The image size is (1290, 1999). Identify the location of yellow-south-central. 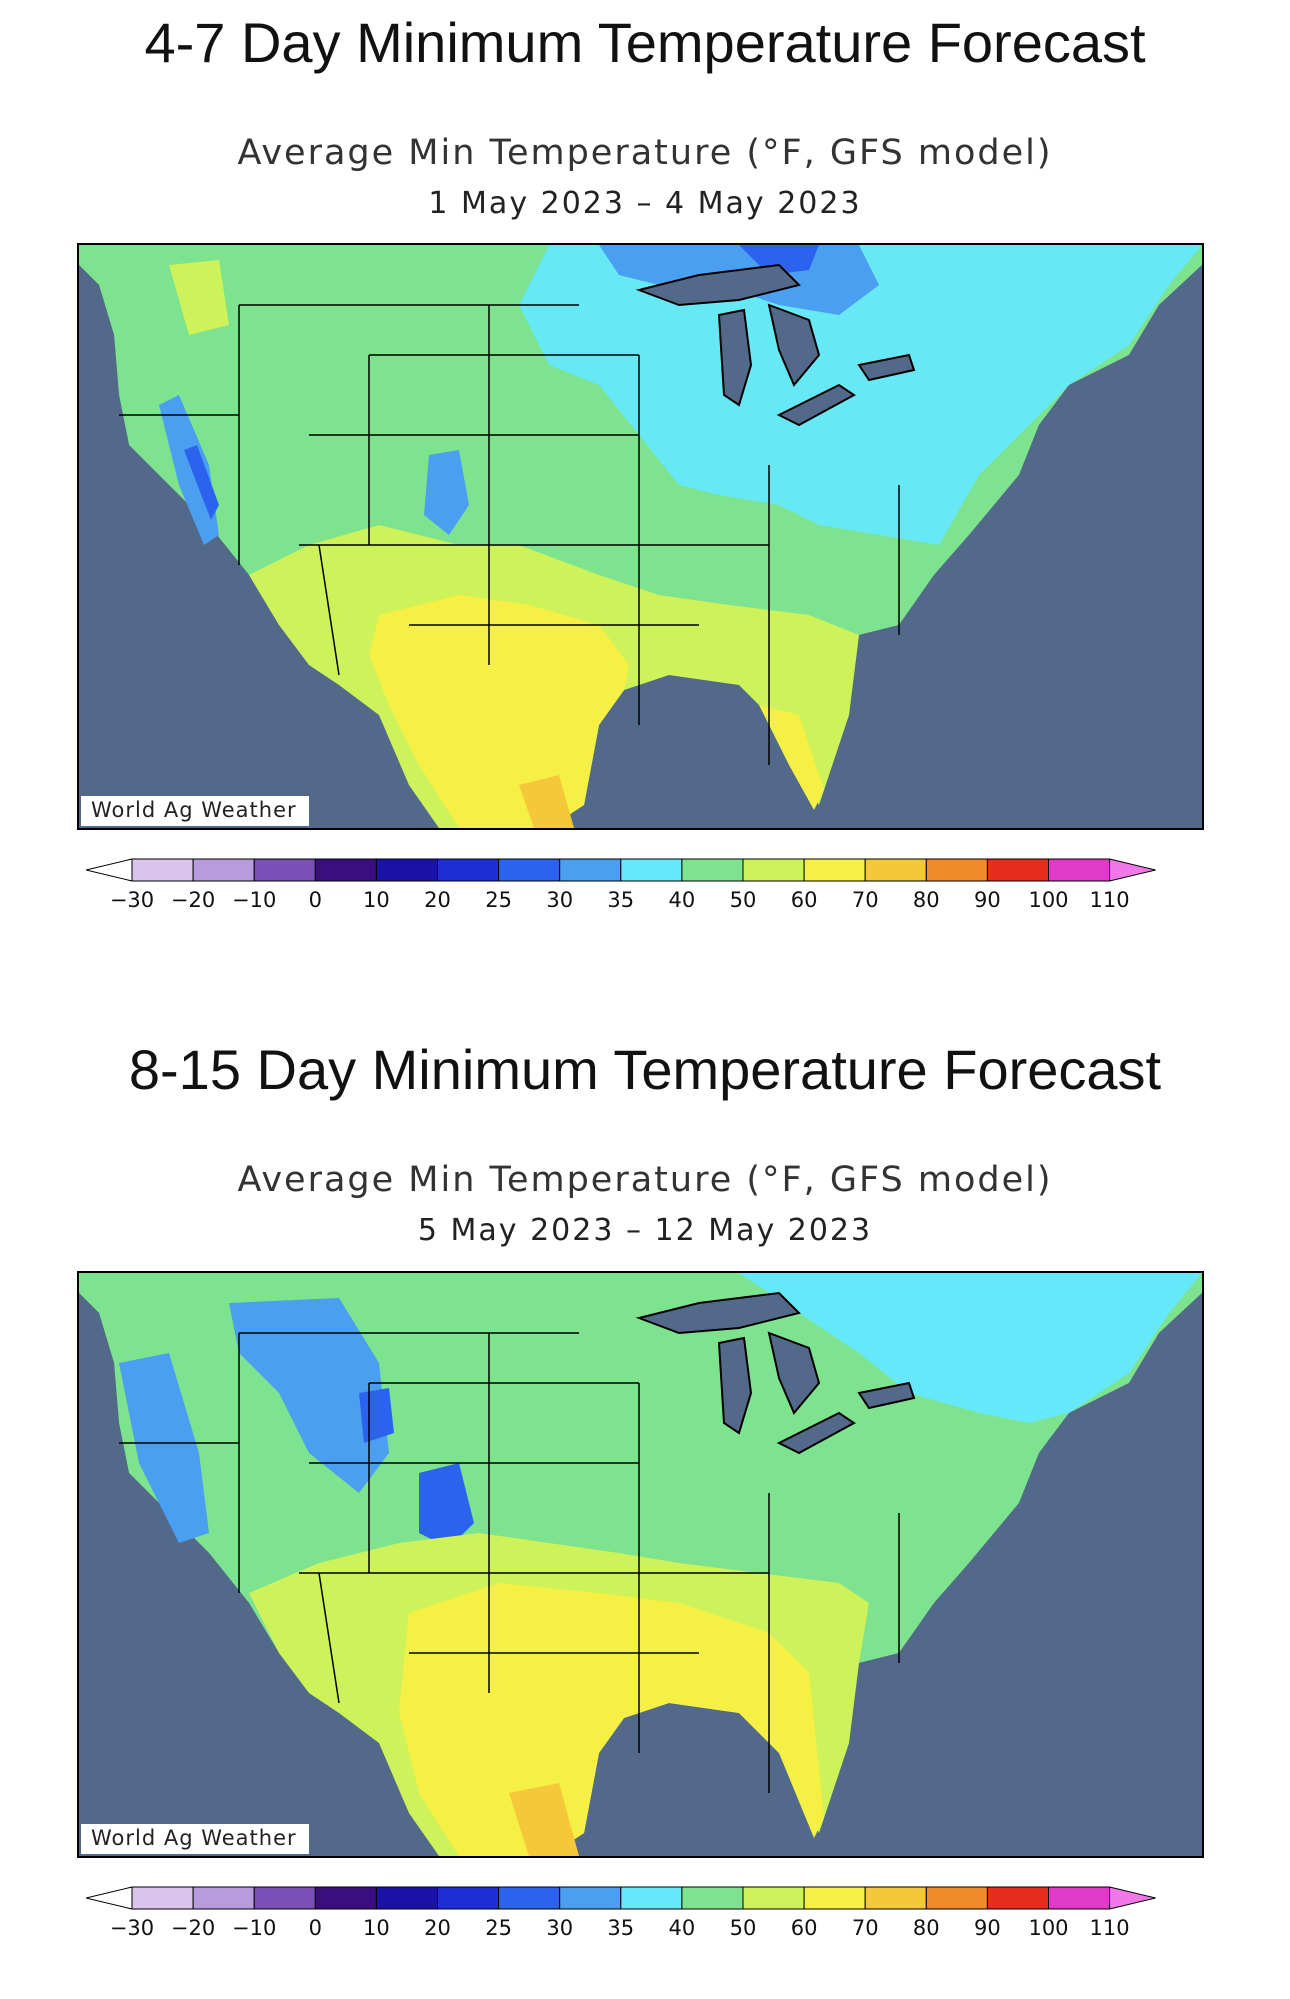
(611, 1719).